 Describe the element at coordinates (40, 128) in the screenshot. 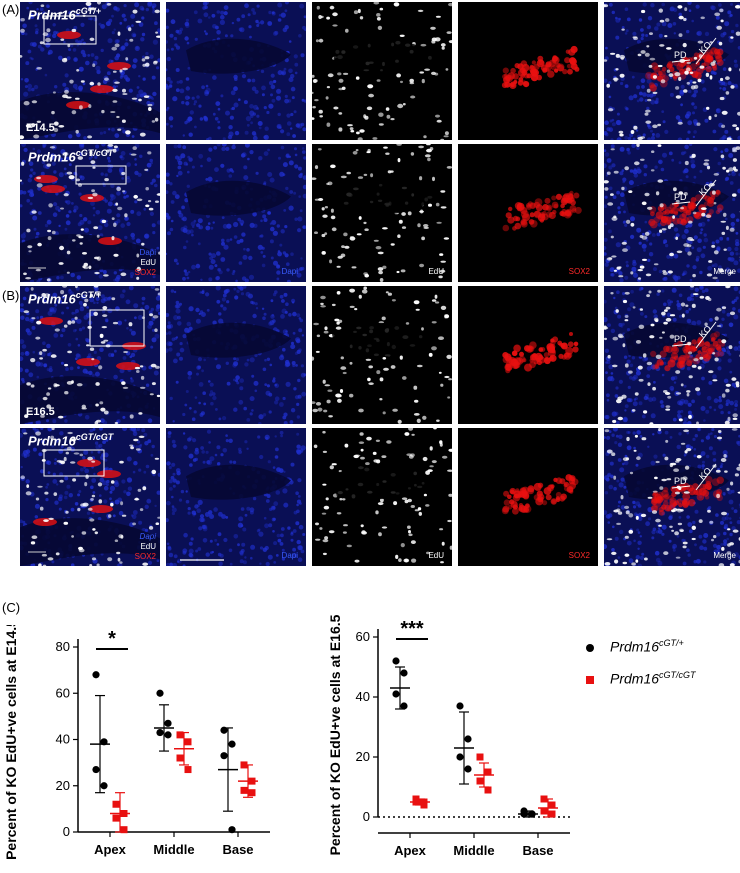

I see `stage-label: E14.5` at that location.